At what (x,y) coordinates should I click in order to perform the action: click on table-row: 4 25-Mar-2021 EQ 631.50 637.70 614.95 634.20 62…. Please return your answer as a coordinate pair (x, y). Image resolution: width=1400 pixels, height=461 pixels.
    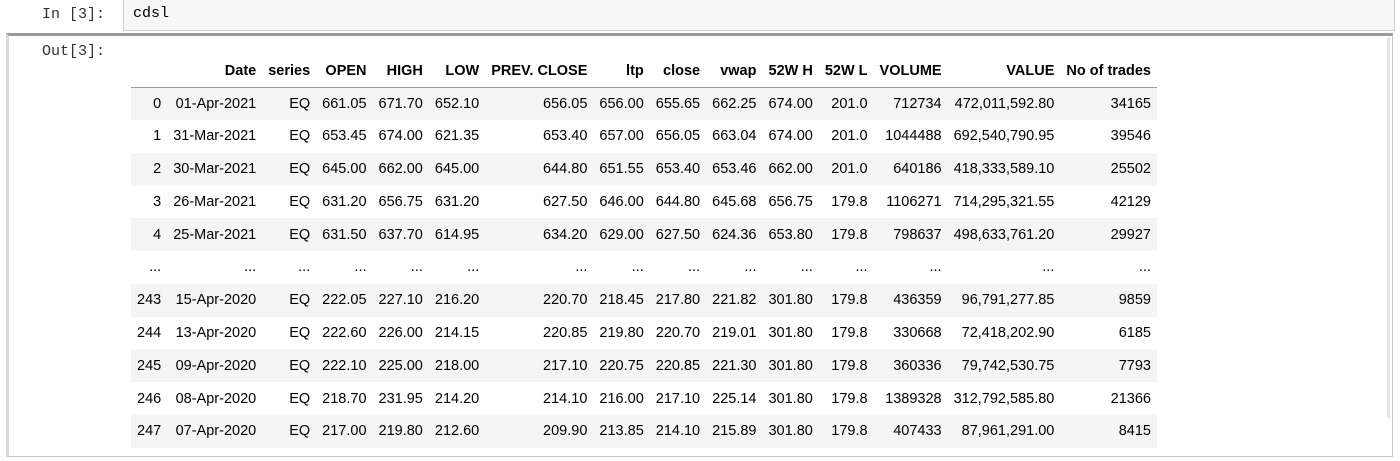
    Looking at the image, I should click on (644, 234).